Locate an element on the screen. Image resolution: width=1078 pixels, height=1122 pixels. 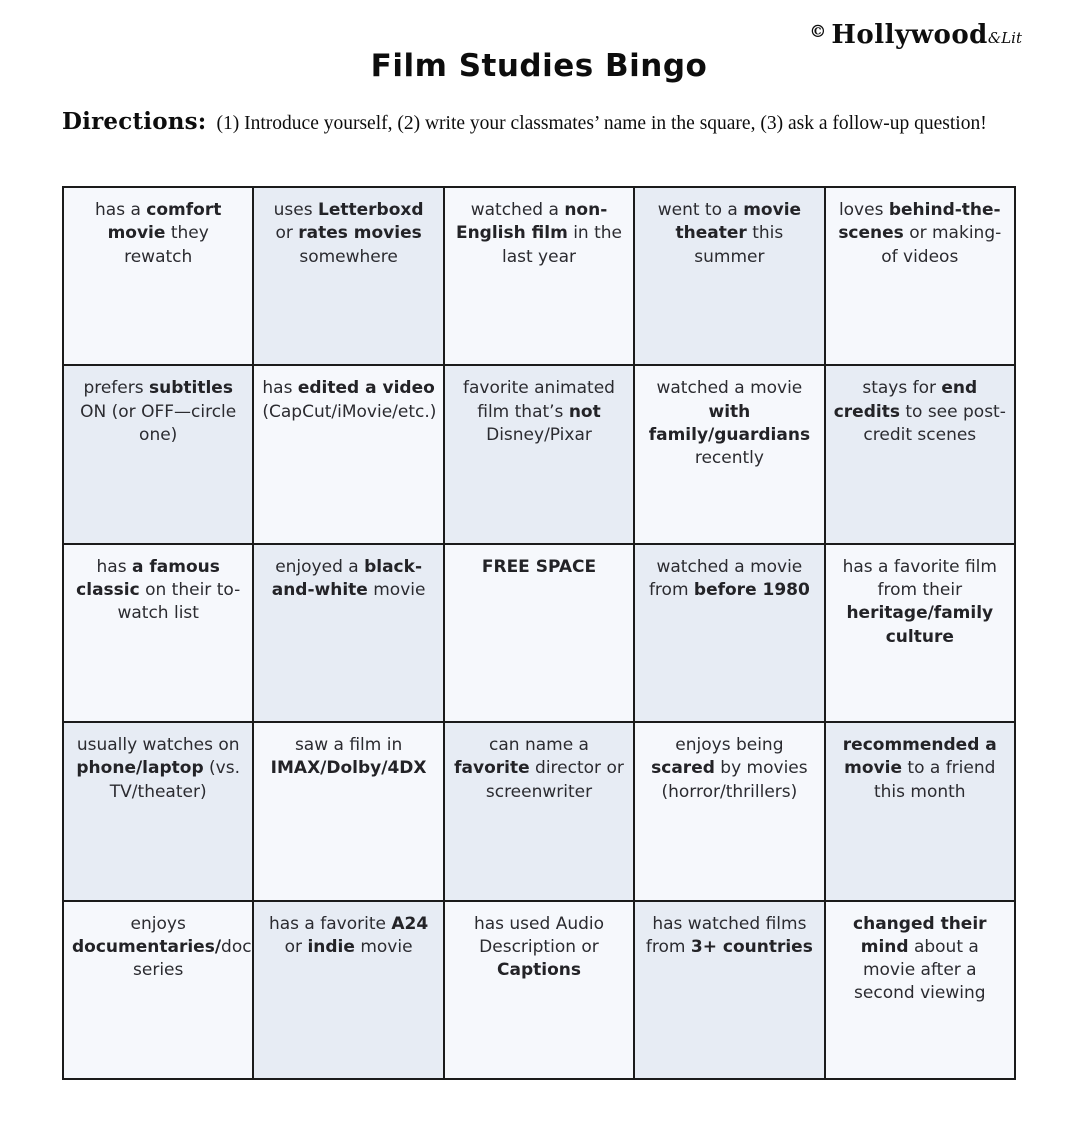
bingo-cell: enjoys documentaries/docu-series is located at coordinates (158, 989).